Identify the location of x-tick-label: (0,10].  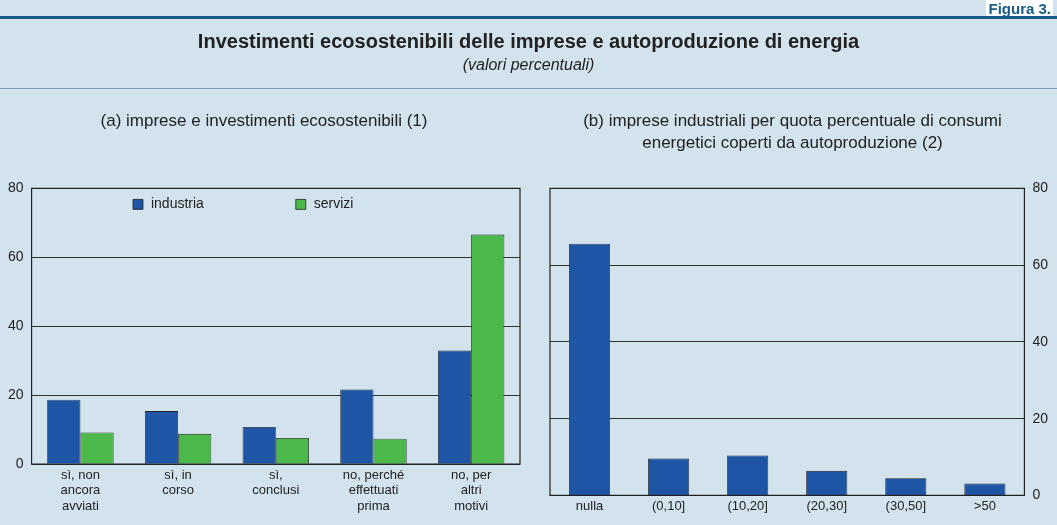
(668, 505).